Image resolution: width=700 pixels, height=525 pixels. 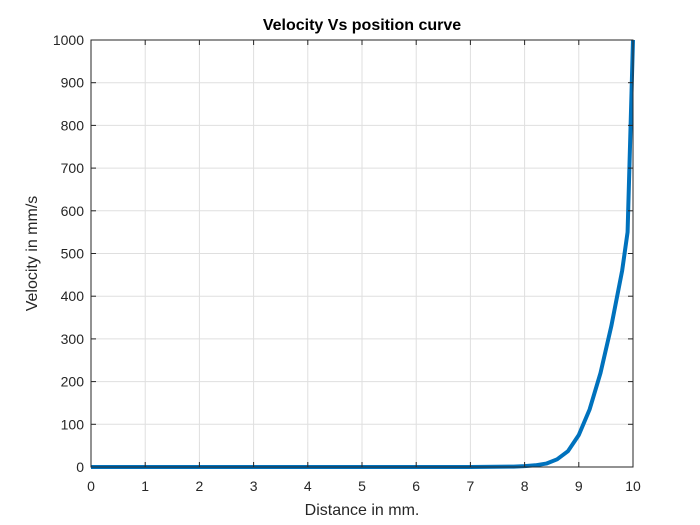 I want to click on y-tick-label: 600, so click(x=73, y=211).